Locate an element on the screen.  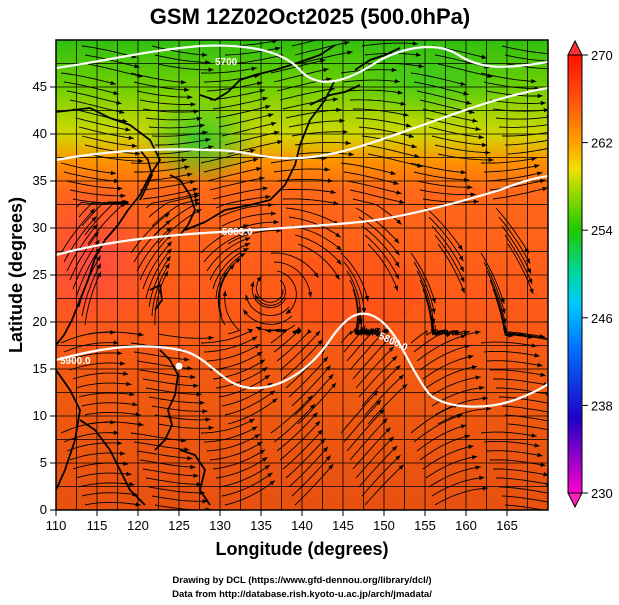
colorbar-tick-label: 254 is located at coordinates (602, 230).